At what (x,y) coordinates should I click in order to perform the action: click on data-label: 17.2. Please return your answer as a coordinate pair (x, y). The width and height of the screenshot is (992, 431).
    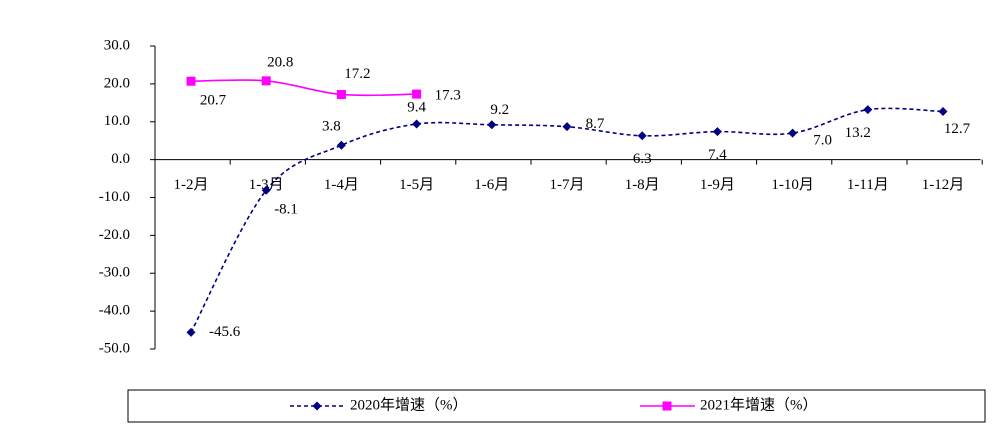
    Looking at the image, I should click on (357, 74).